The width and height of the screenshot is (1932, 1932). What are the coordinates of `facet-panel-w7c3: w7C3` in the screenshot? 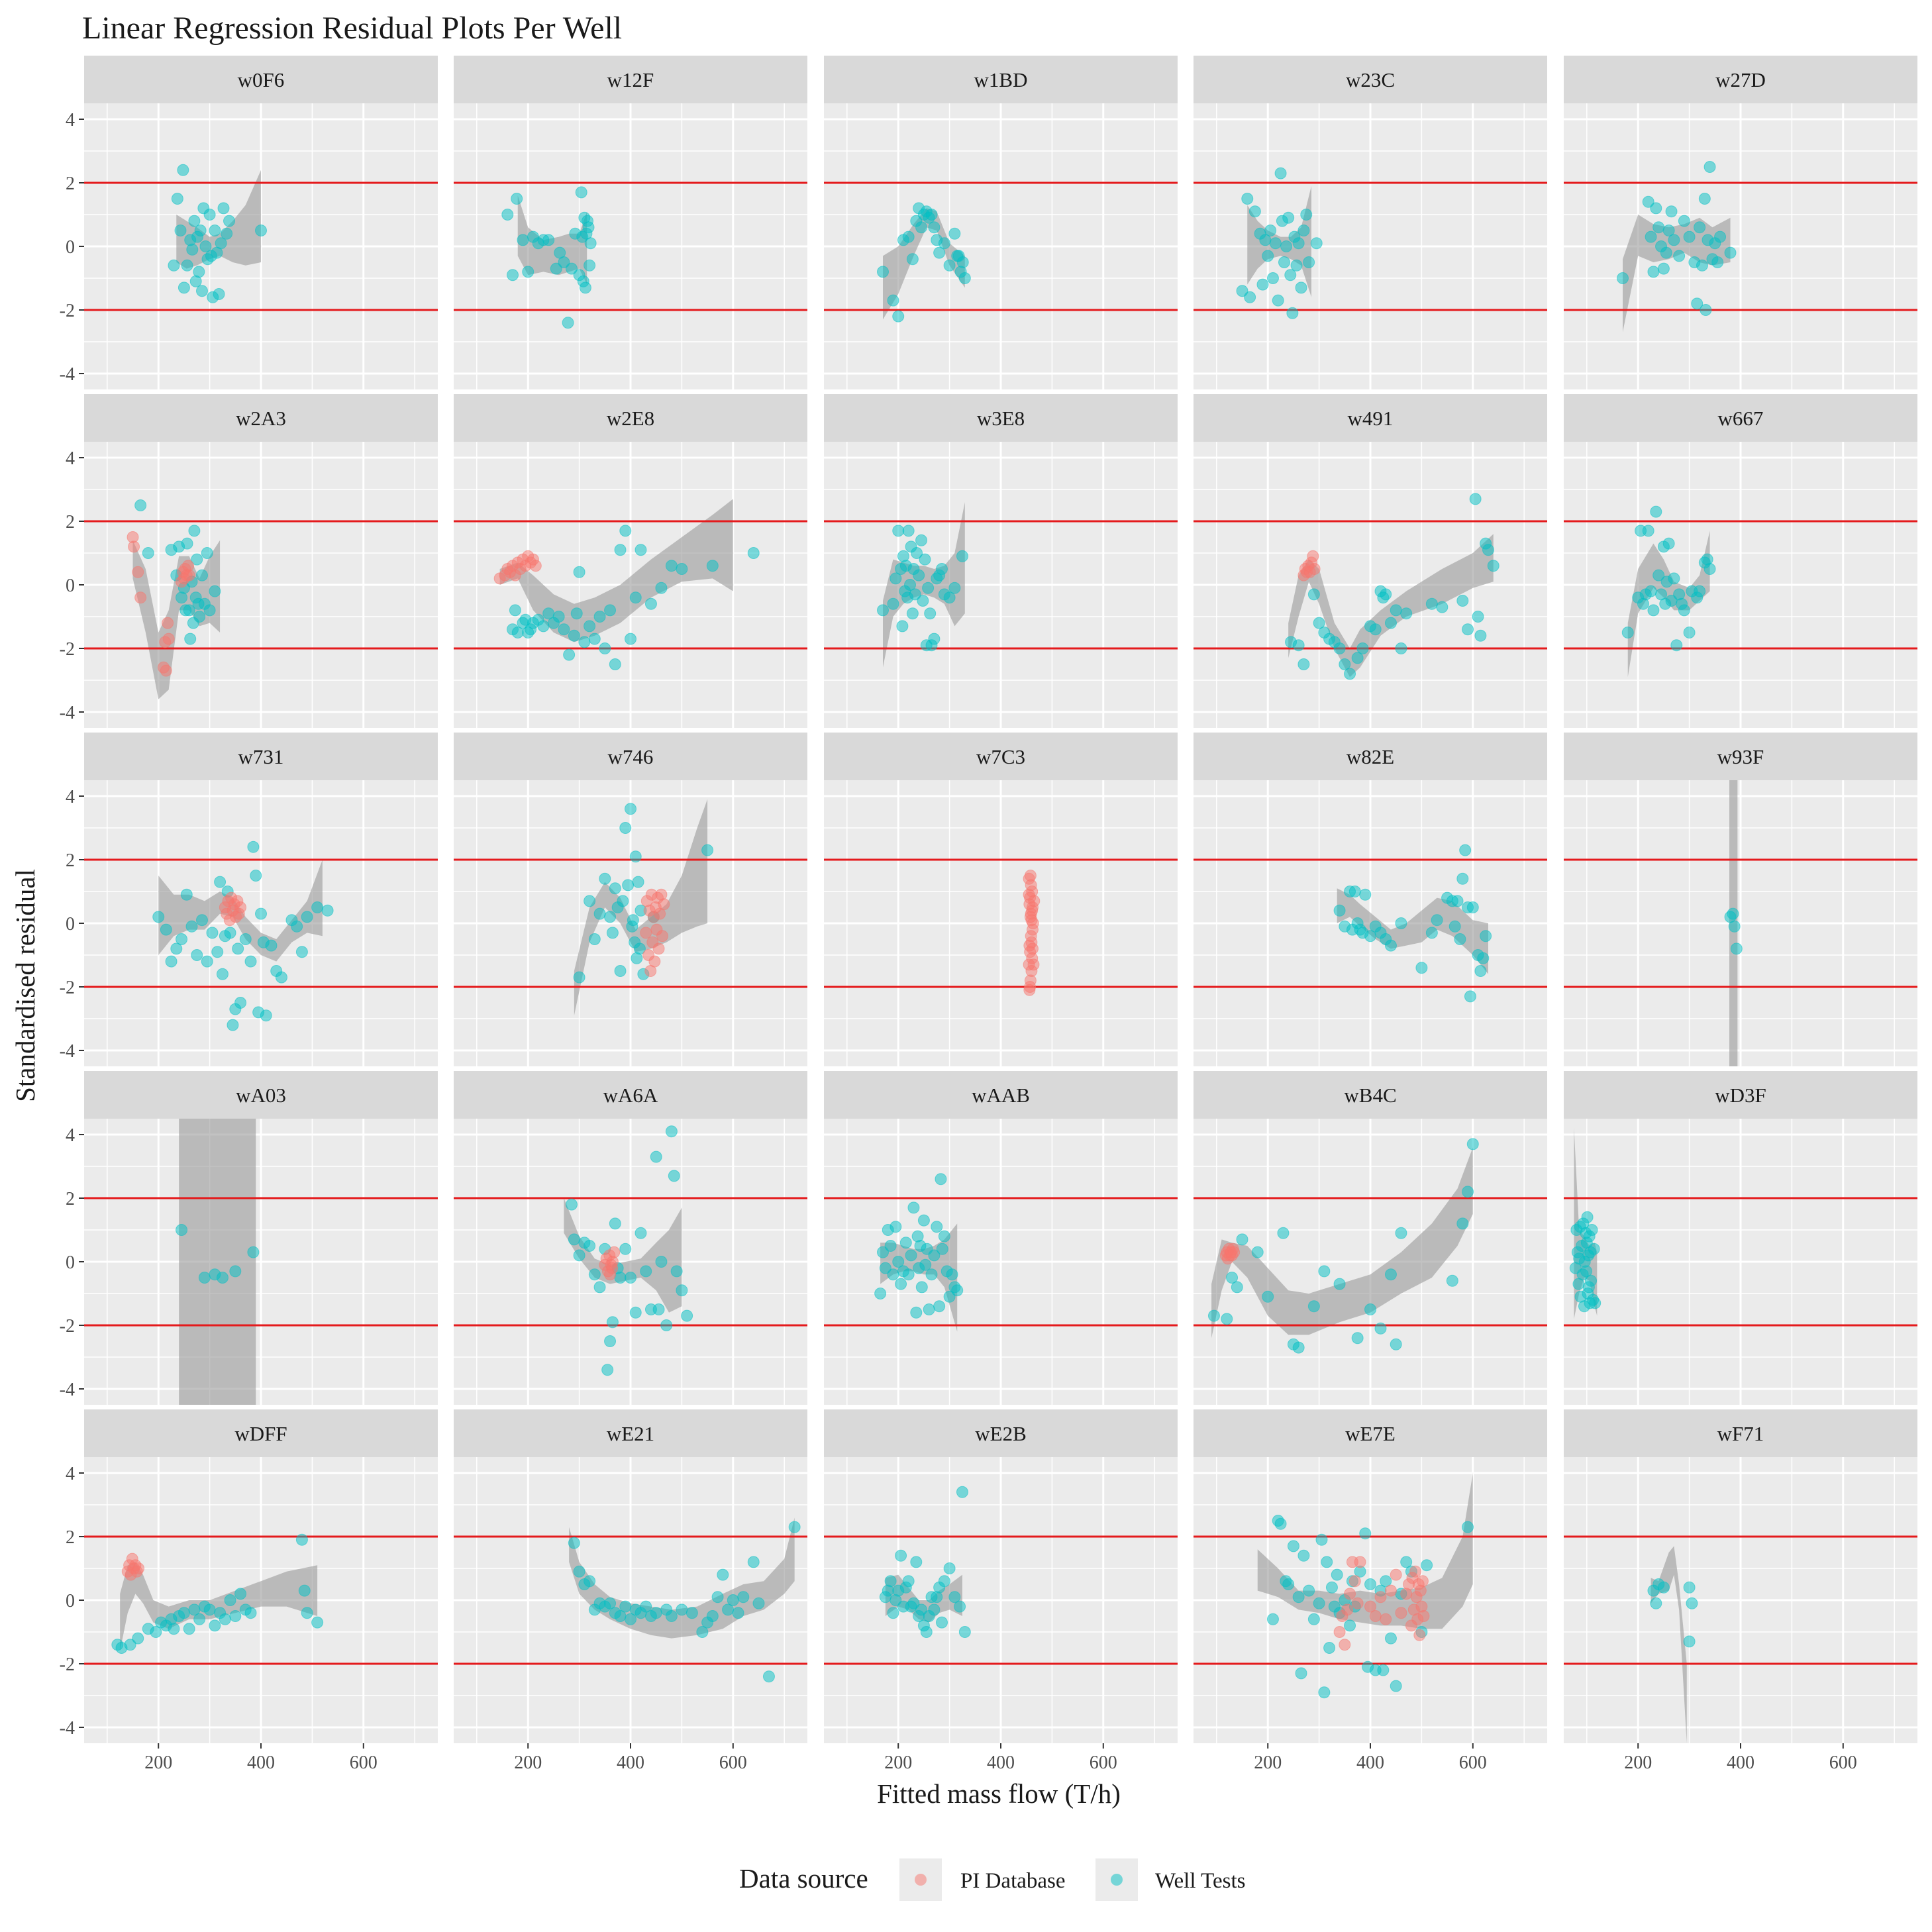 It's located at (1001, 899).